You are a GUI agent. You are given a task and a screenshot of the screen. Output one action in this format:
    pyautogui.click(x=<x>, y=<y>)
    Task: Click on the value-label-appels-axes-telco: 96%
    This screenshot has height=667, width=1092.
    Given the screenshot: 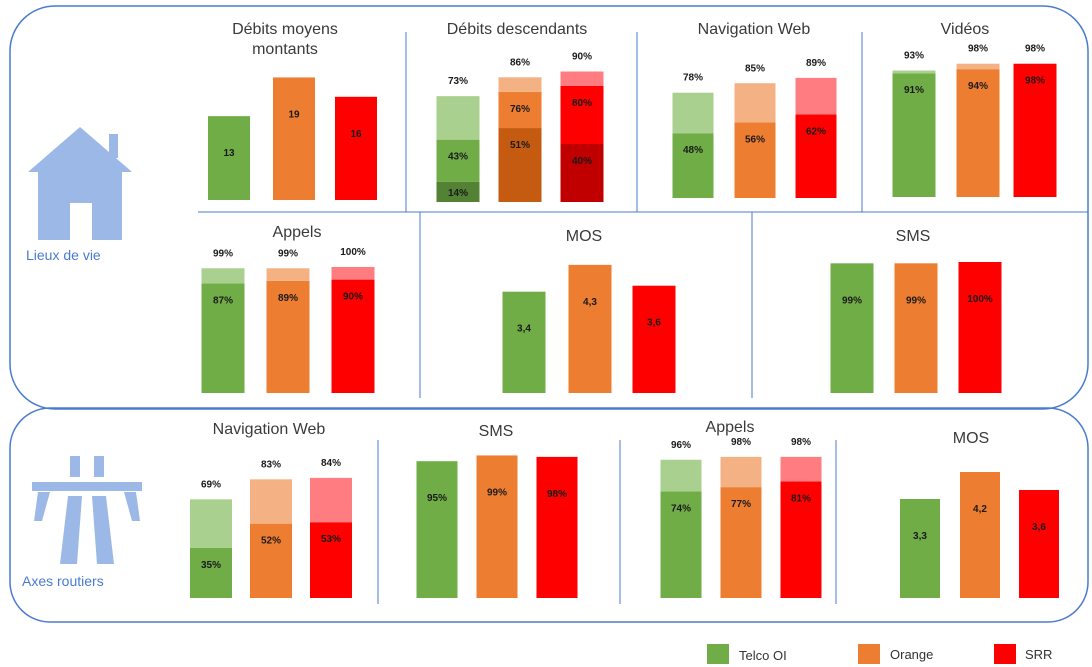 What is the action you would take?
    pyautogui.click(x=681, y=445)
    